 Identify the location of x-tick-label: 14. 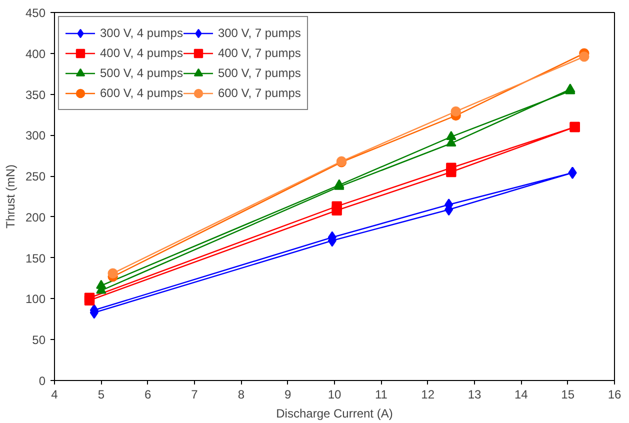
(521, 395).